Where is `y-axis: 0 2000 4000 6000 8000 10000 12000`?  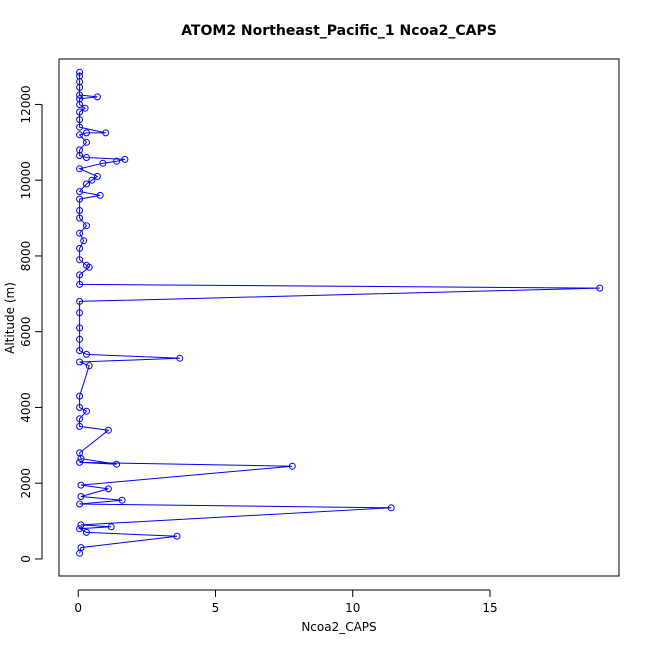
y-axis: 0 2000 4000 6000 8000 10000 12000 is located at coordinates (31, 324).